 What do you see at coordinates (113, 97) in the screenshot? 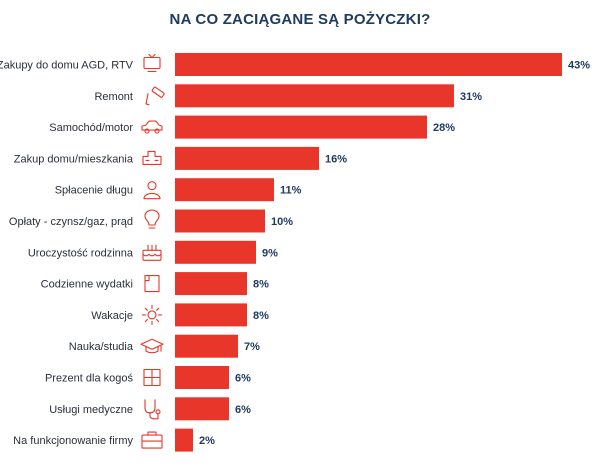
I see `category-label: Remont` at bounding box center [113, 97].